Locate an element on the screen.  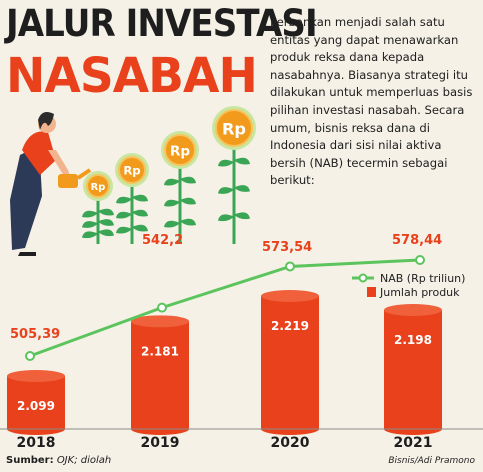
bar-2021: 2.198 is located at coordinates (413, 369).